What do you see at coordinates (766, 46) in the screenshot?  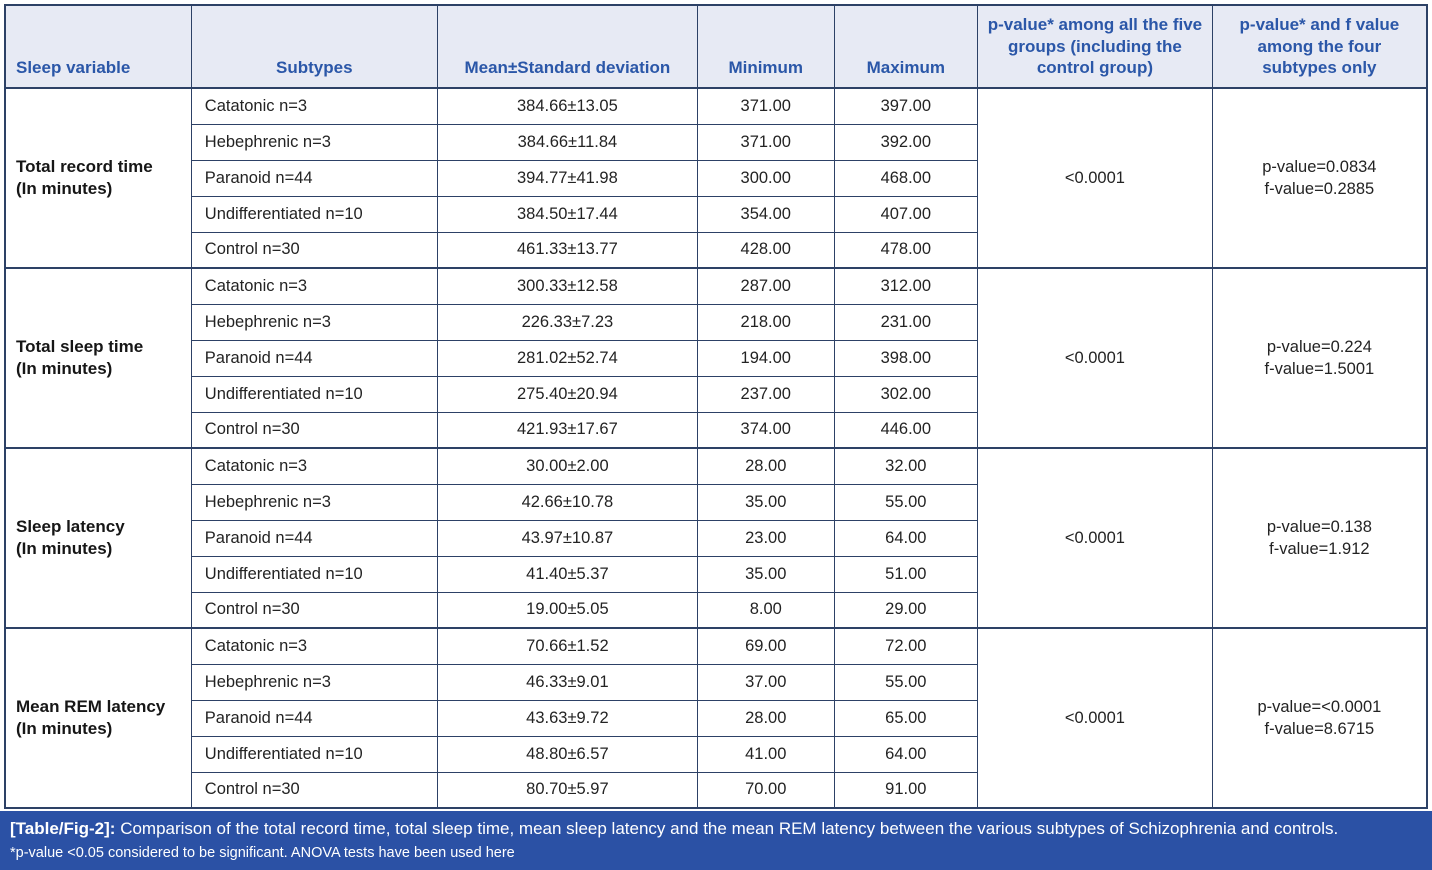 I see `header-minimum: Minimum` at bounding box center [766, 46].